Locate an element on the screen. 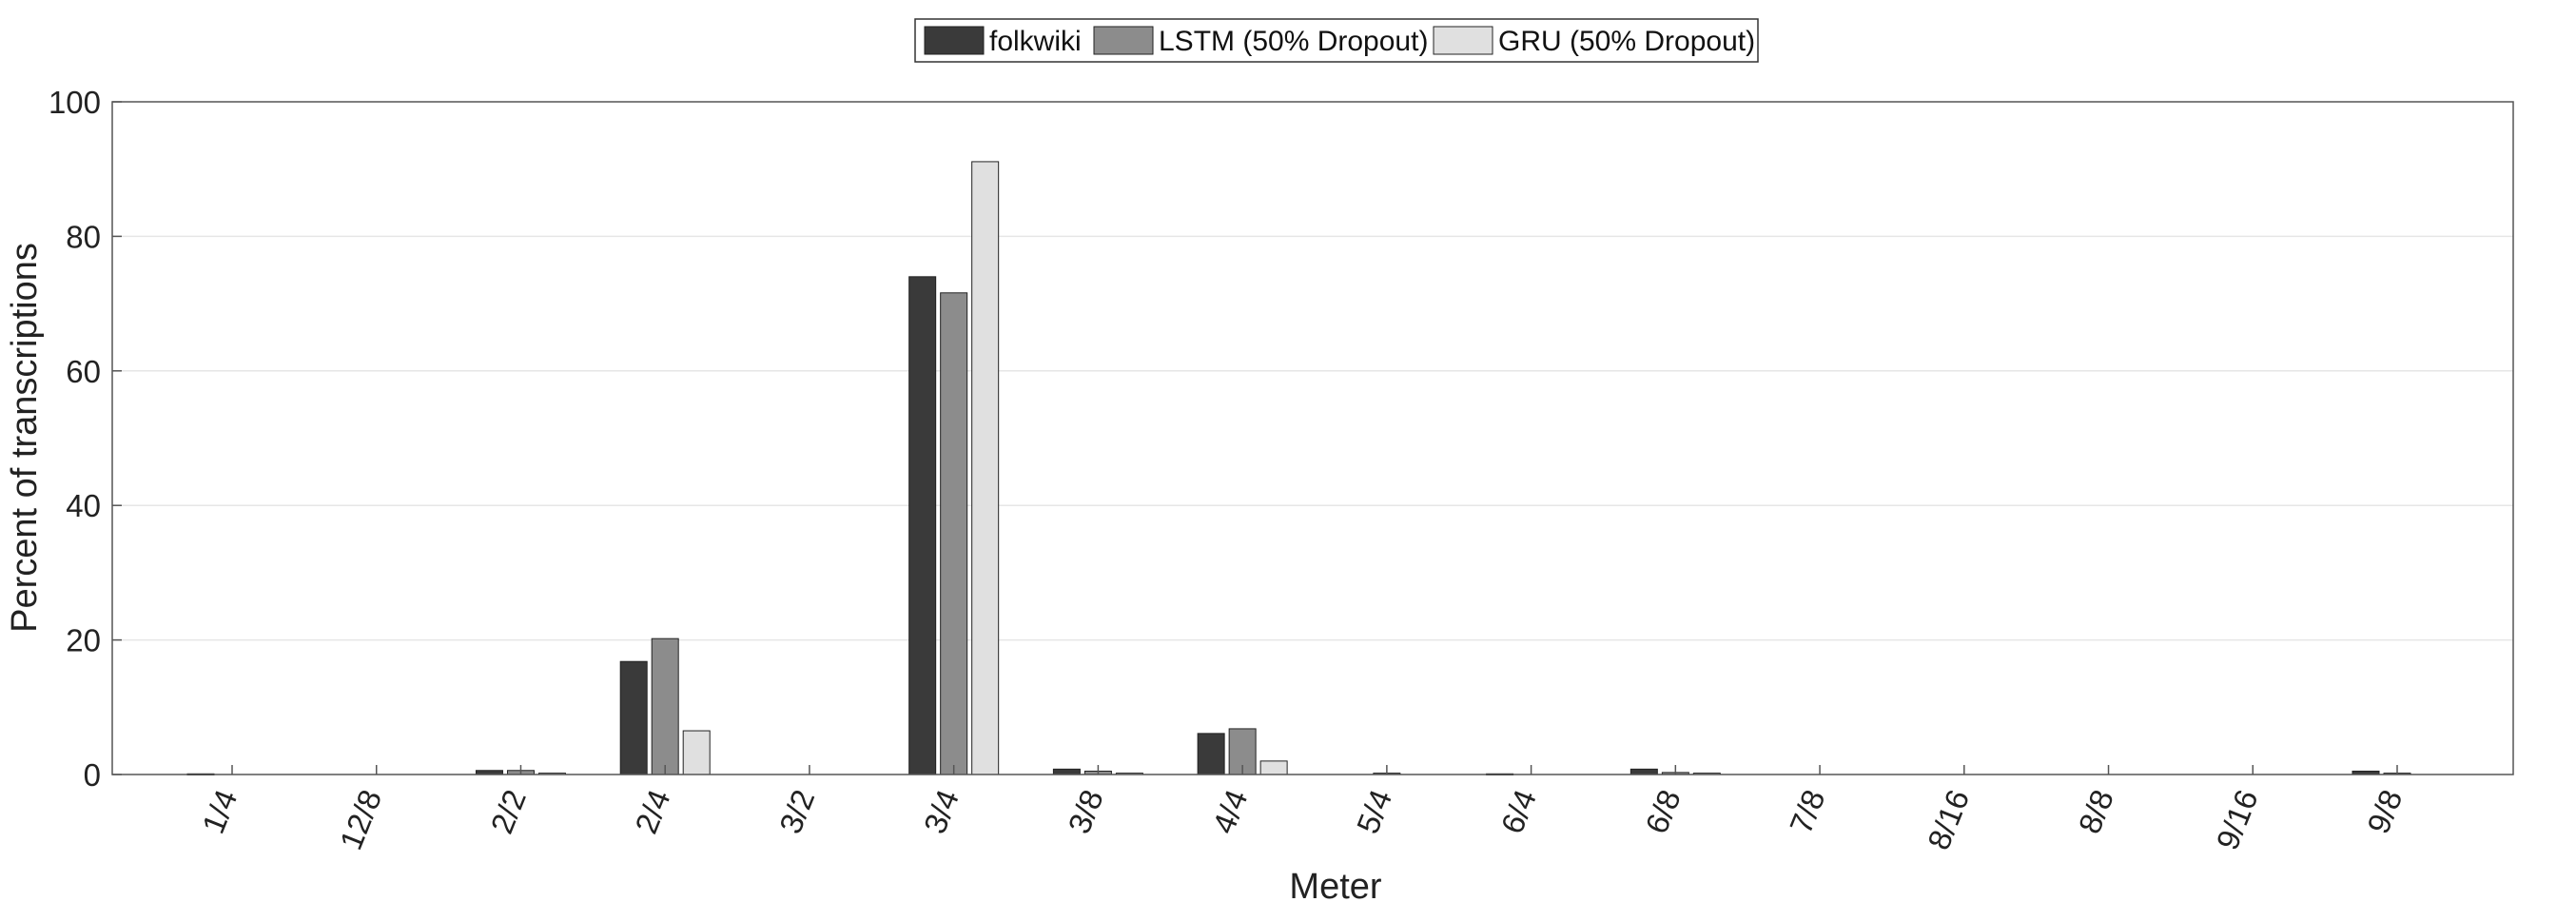  x-tick-label: 3/2 is located at coordinates (796, 811).